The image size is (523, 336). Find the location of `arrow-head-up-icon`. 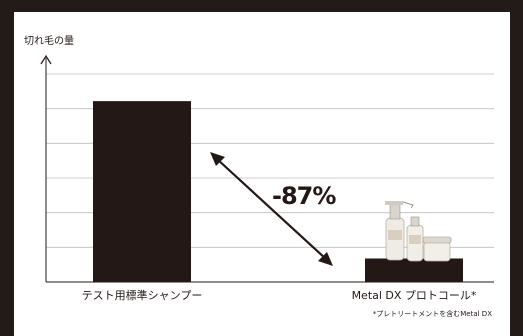

arrow-head-up-icon is located at coordinates (217, 159).